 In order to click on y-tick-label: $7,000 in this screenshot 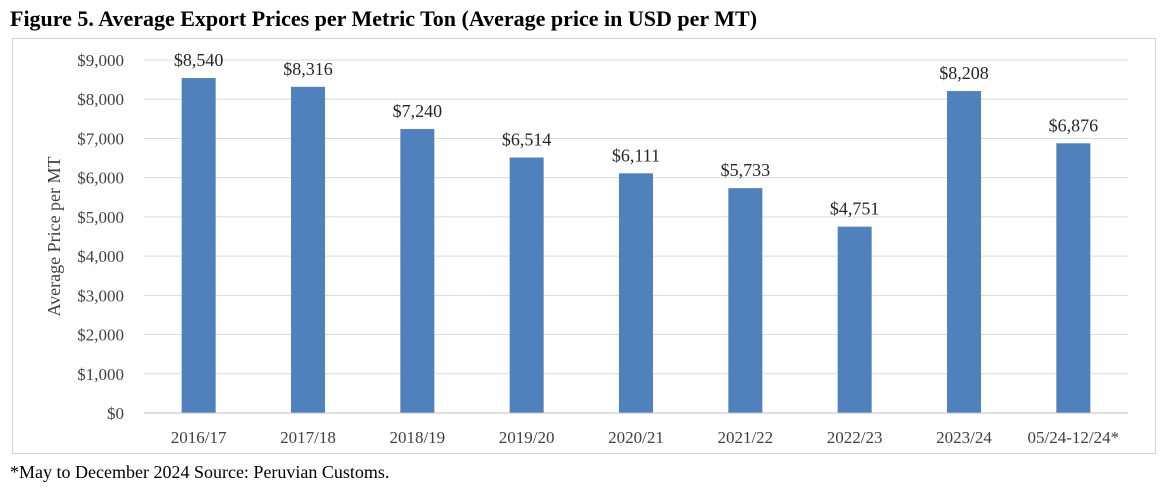, I will do `click(100, 138)`.